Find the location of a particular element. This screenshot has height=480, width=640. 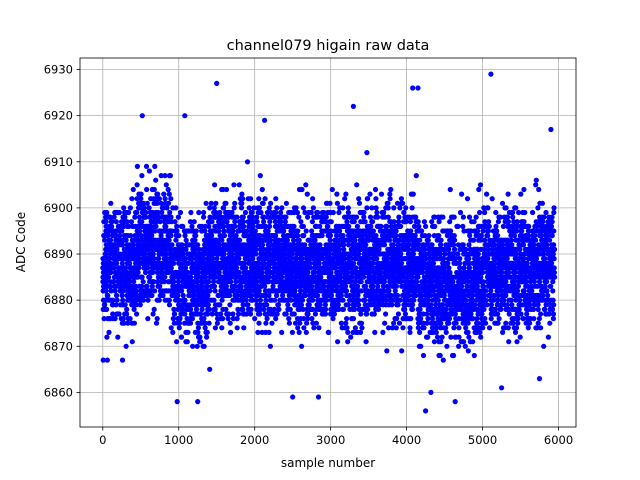

x-tick-label: 6000 is located at coordinates (558, 440).